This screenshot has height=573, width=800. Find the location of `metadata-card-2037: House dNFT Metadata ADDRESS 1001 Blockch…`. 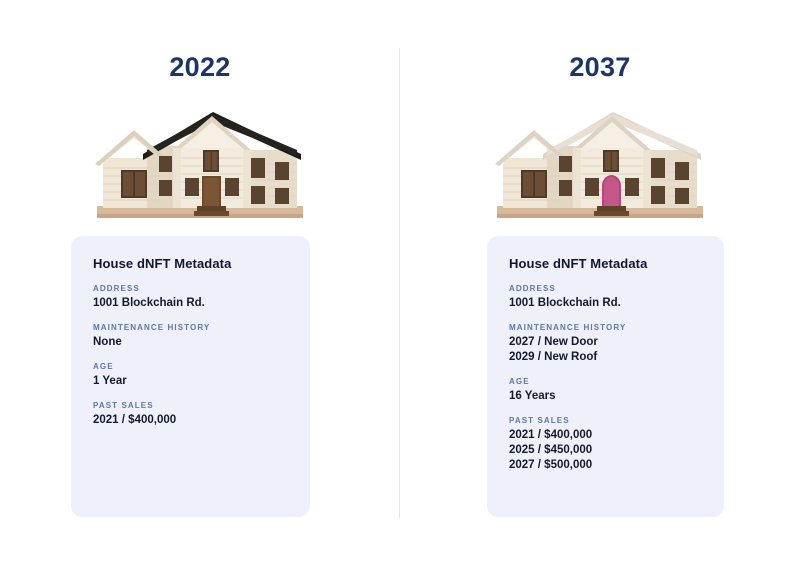

metadata-card-2037: House dNFT Metadata ADDRESS 1001 Blockch… is located at coordinates (605, 376).